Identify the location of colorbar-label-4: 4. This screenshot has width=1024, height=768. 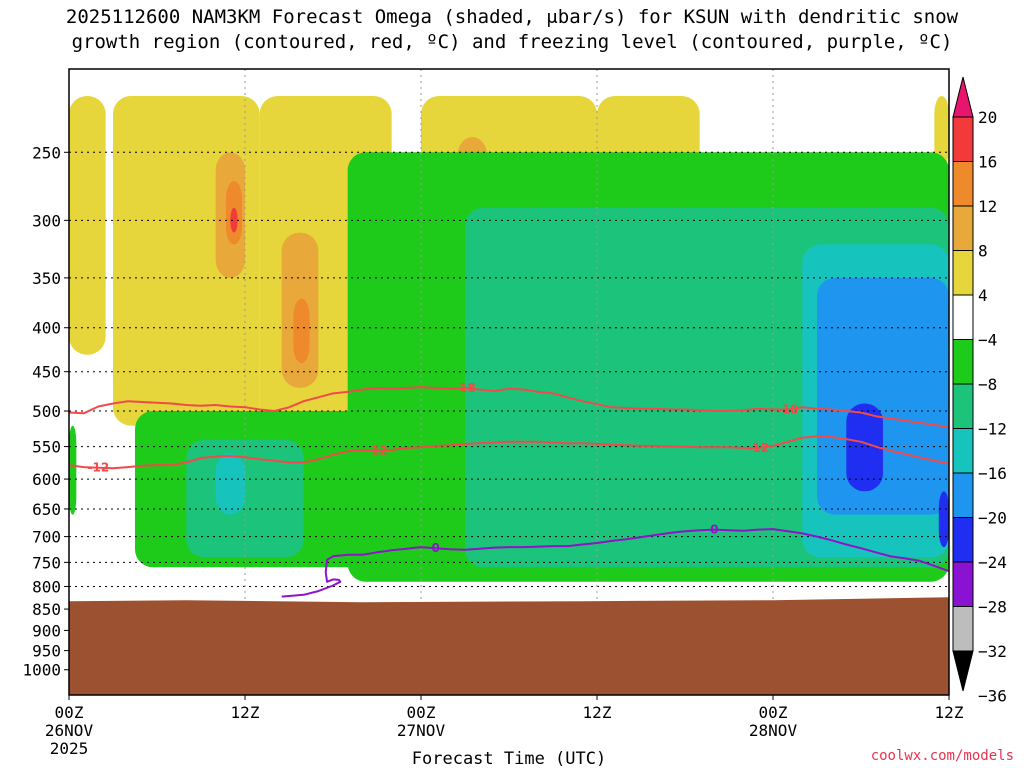
(983, 295).